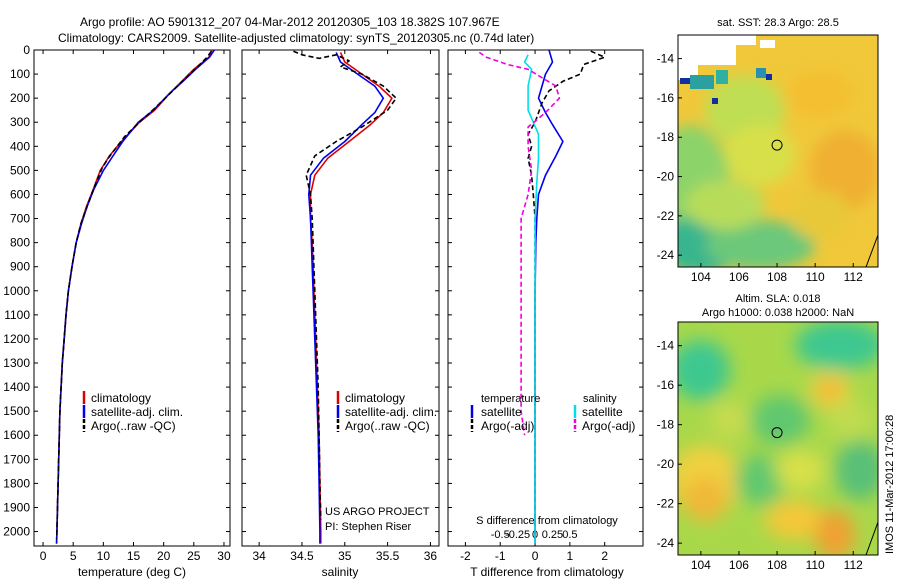 The image size is (900, 580). I want to click on legend-label-satellite: satellite-adj. clim., so click(391, 412).